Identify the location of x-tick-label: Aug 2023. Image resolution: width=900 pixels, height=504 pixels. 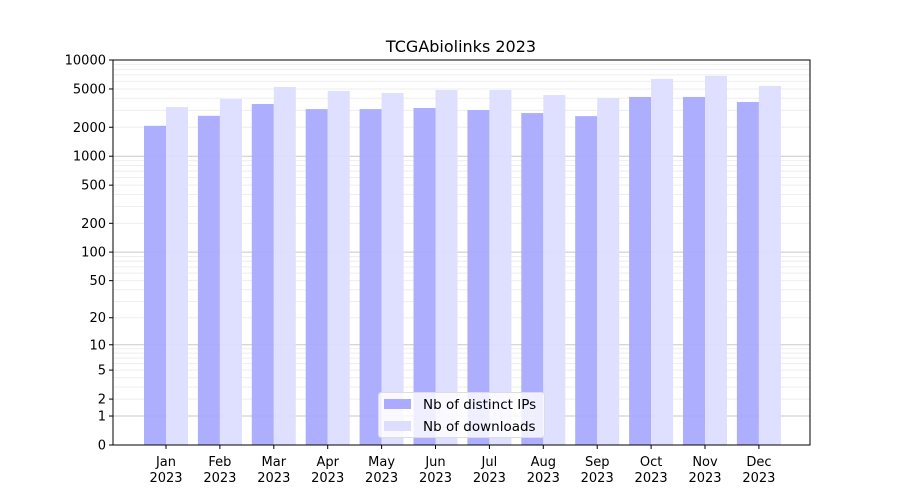
(543, 470).